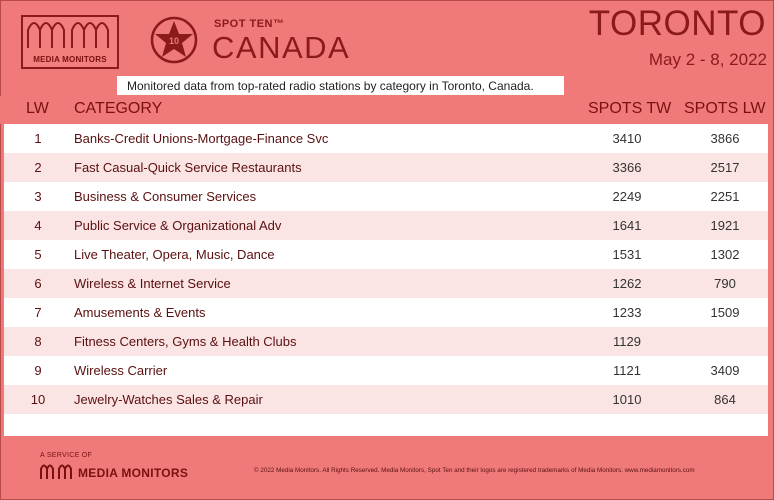 The width and height of the screenshot is (774, 500). I want to click on cell-lw: 6, so click(38, 283).